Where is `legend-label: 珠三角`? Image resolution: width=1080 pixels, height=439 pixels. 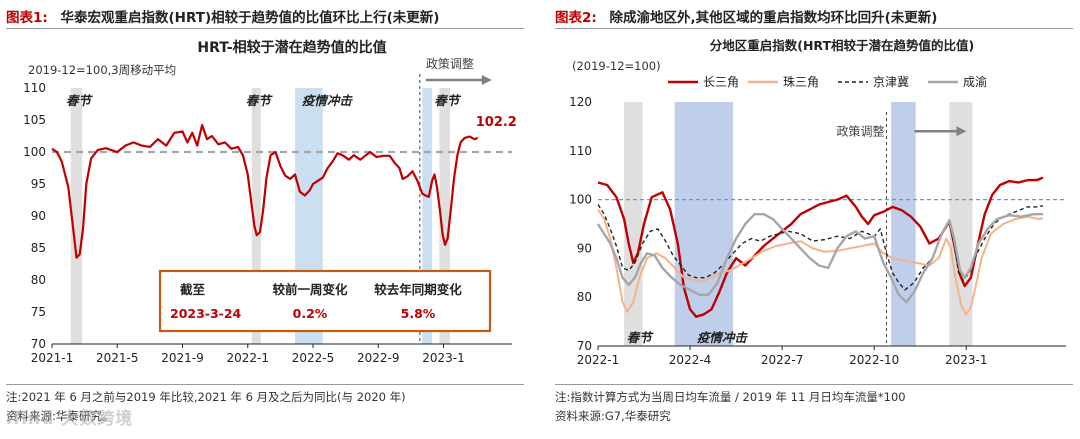
legend-label: 珠三角 is located at coordinates (801, 82).